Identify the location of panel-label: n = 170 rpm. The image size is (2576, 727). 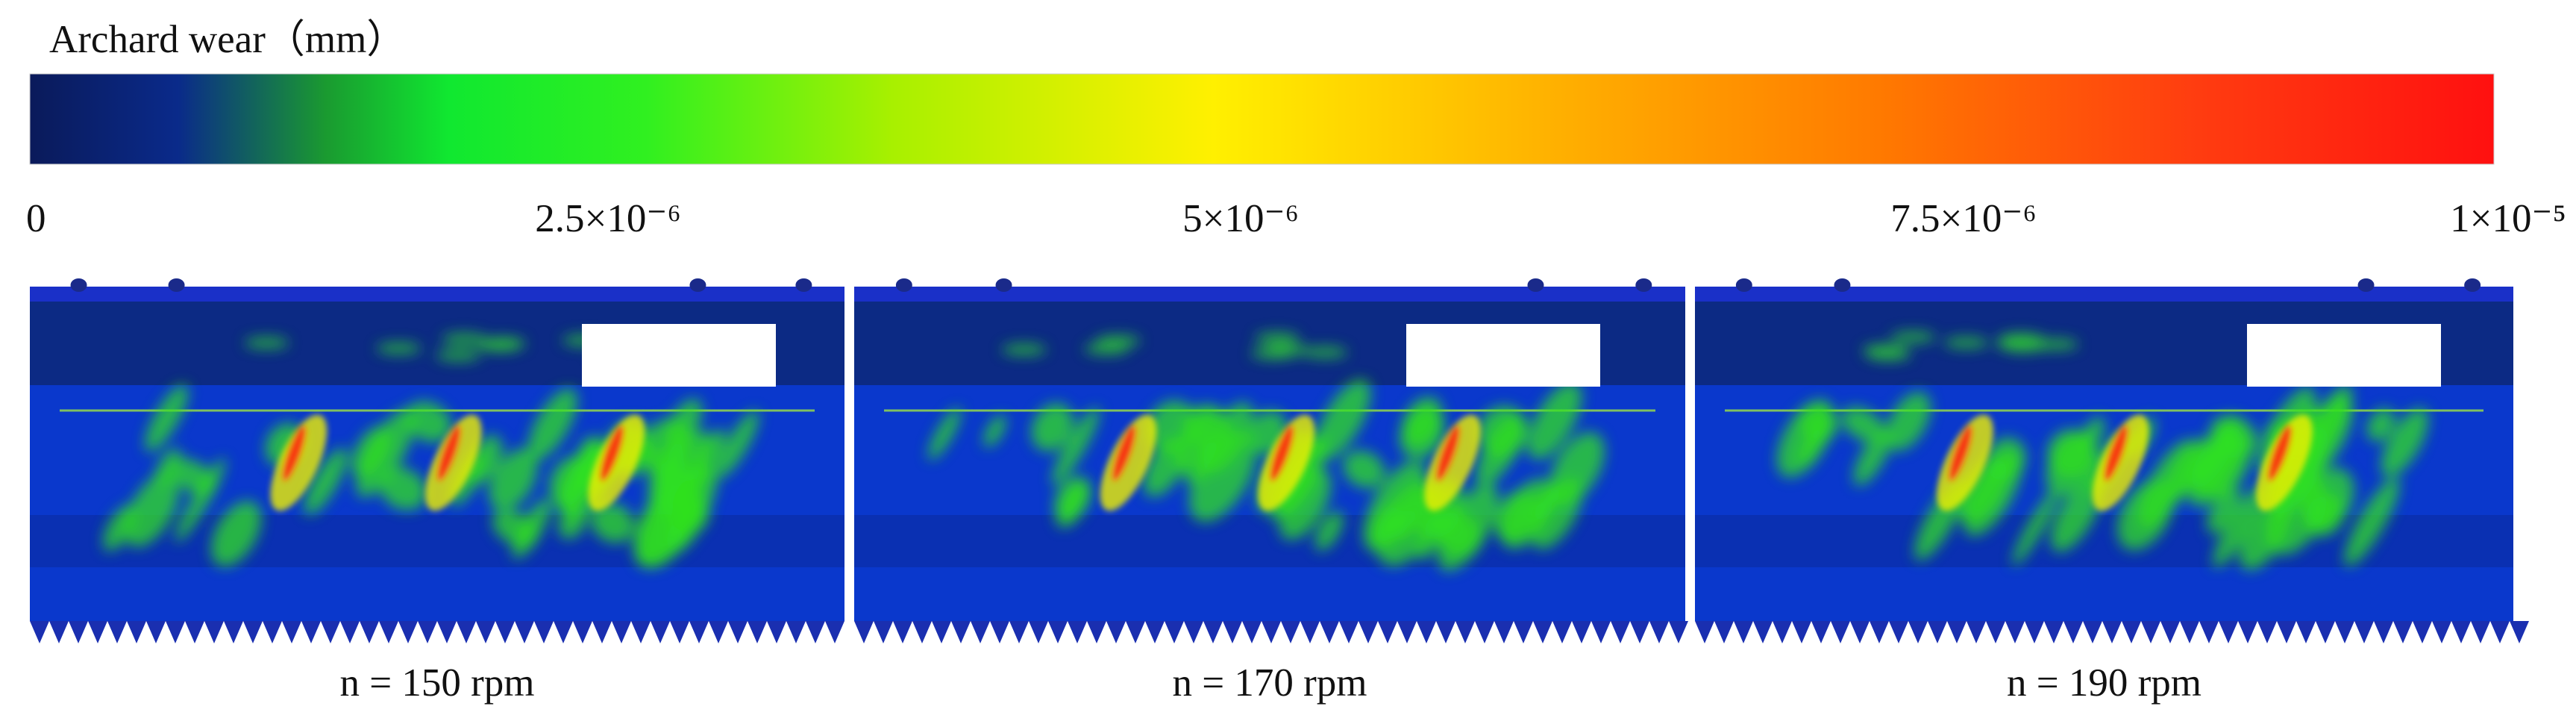
(1269, 683).